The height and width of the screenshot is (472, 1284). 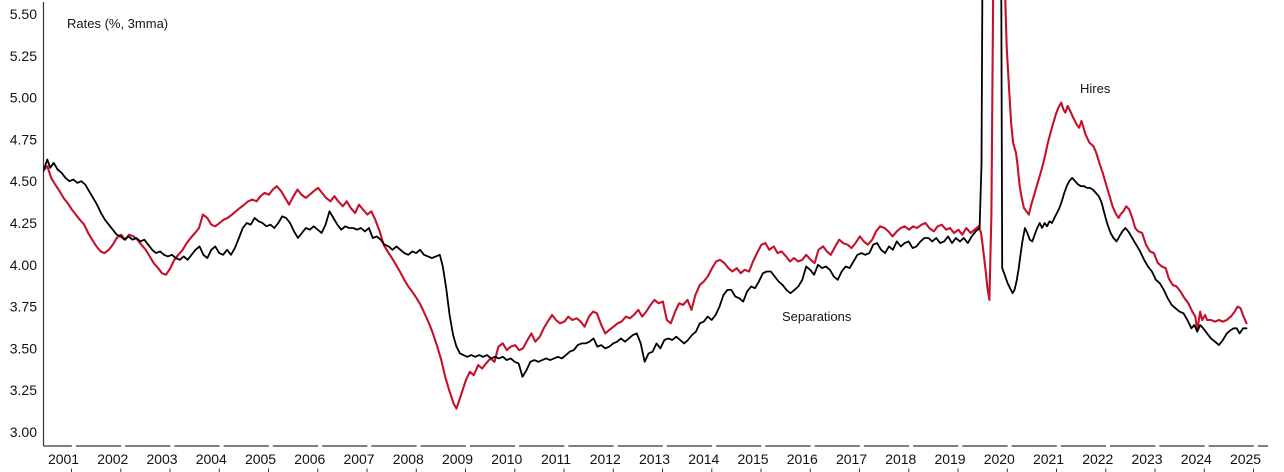 I want to click on y-tick-label: 4.00, so click(x=23, y=265).